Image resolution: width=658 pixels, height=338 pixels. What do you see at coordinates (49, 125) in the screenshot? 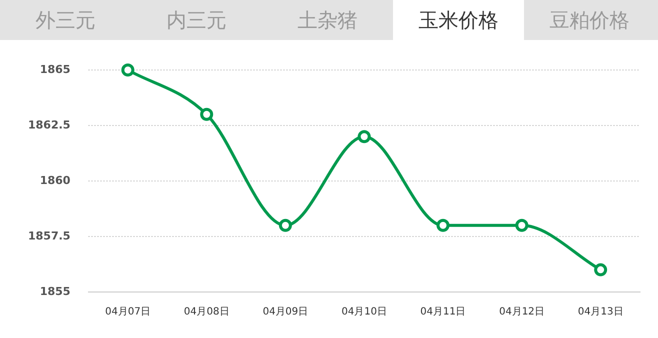
I see `y-tick-label: 1862.5` at bounding box center [49, 125].